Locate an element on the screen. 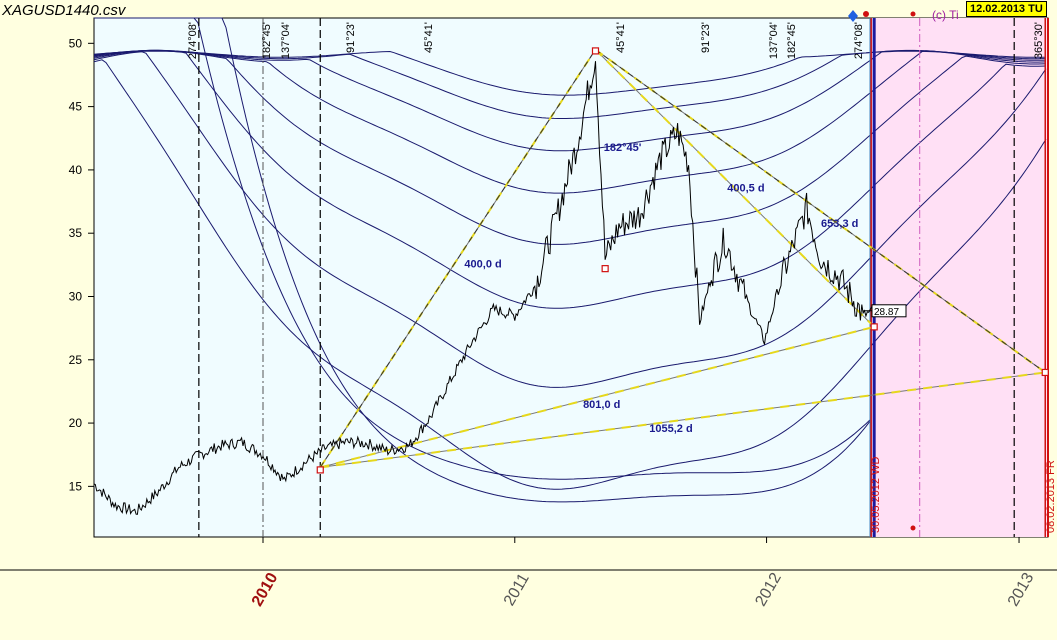  y-tick-label: 30 is located at coordinates (76, 296).